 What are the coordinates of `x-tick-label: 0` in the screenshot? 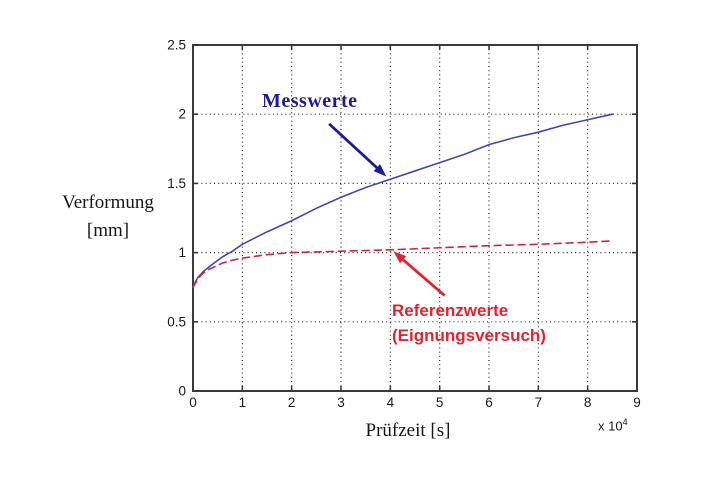 It's located at (193, 402).